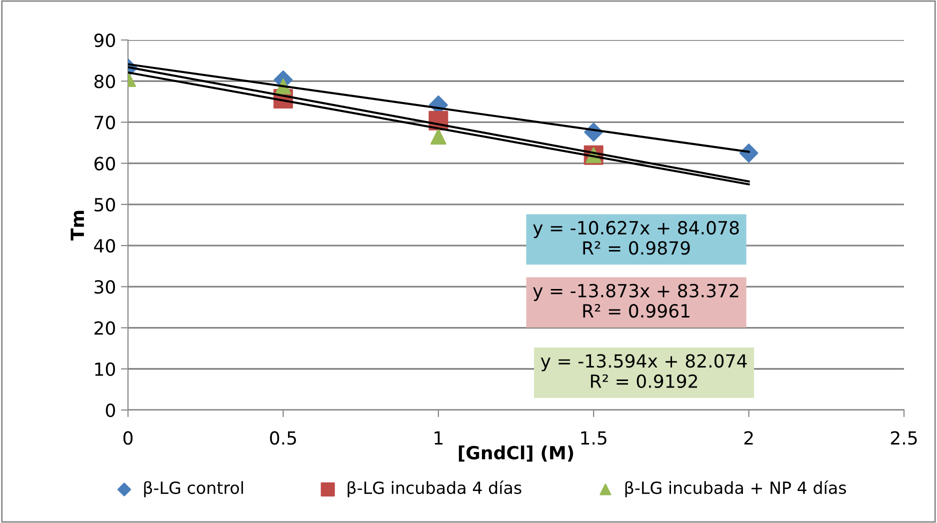 Image resolution: width=937 pixels, height=523 pixels. I want to click on x-tick-label: 2, so click(748, 438).